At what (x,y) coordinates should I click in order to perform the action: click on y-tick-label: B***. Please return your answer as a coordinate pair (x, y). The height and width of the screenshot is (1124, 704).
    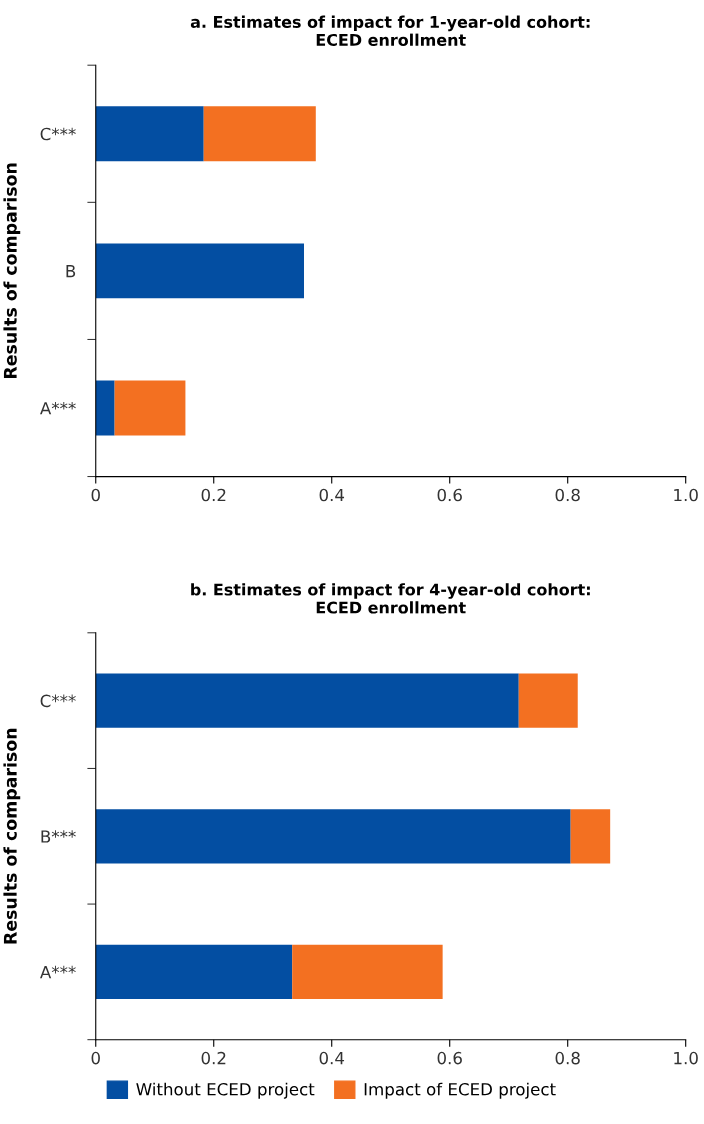
    Looking at the image, I should click on (58, 836).